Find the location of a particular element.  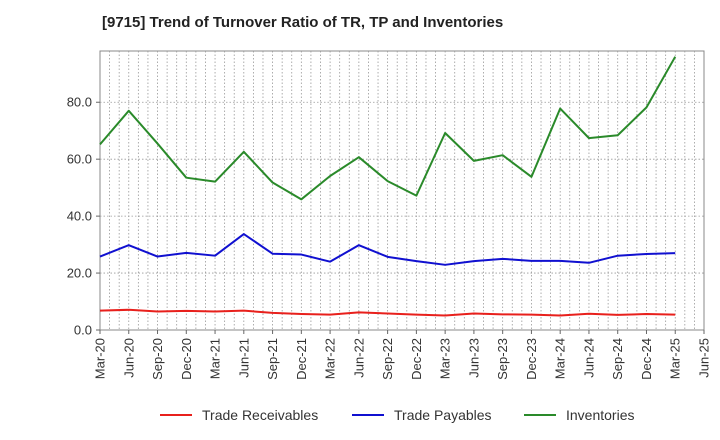

legend-label: Trade Payables is located at coordinates (443, 415).